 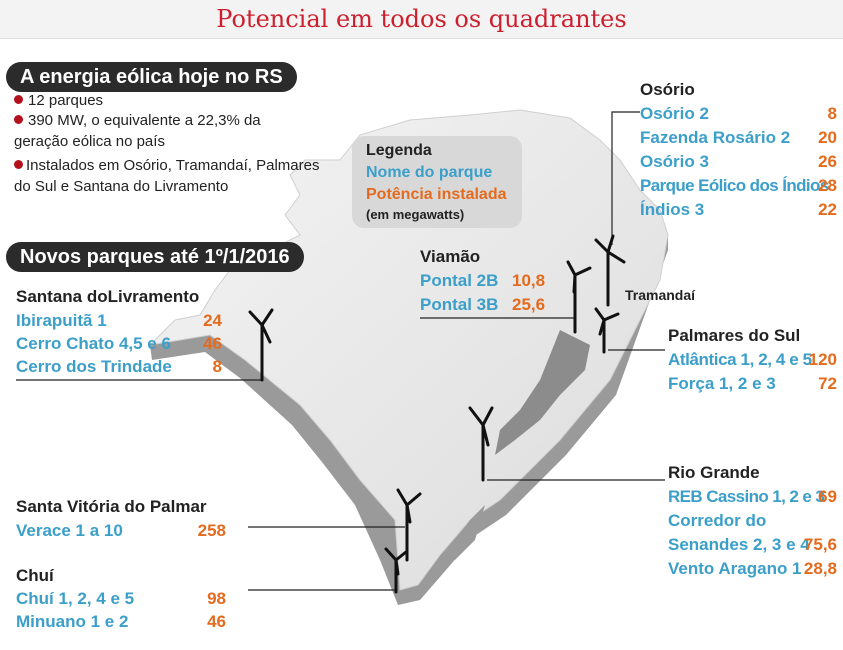 I want to click on today-bullet-text: 12 parques, so click(x=66, y=100).